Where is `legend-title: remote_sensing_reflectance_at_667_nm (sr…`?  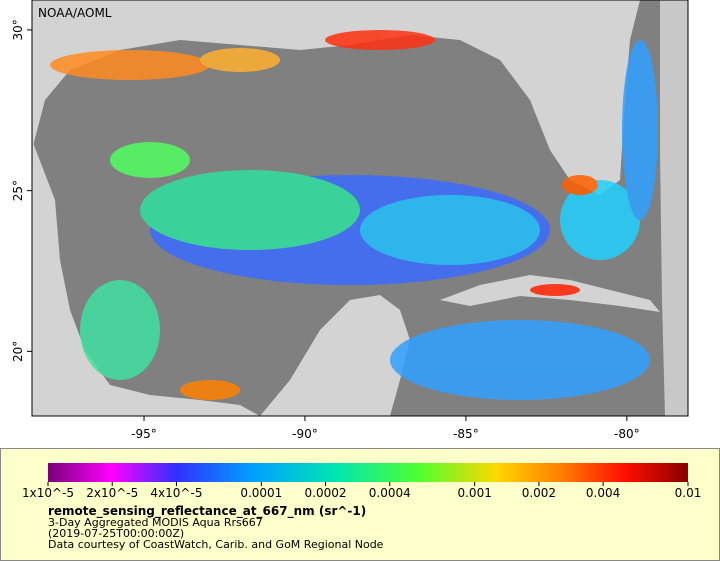
legend-title: remote_sensing_reflectance_at_667_nm (sr… is located at coordinates (207, 511).